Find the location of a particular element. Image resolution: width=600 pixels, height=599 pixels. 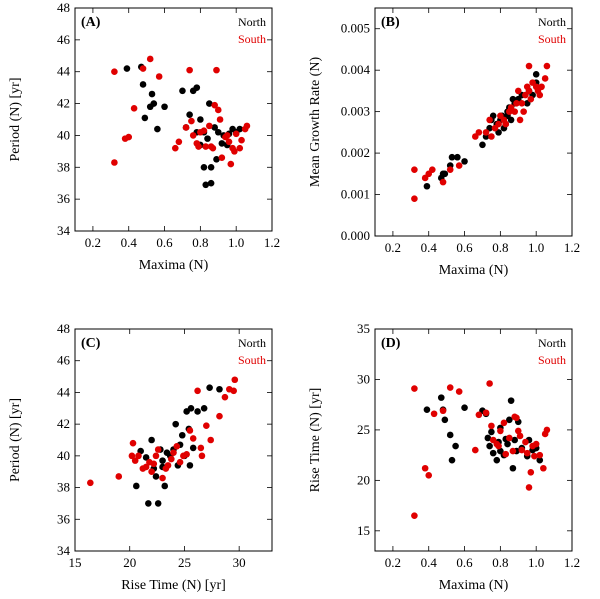

y-tick-label: 25 is located at coordinates (363, 429).